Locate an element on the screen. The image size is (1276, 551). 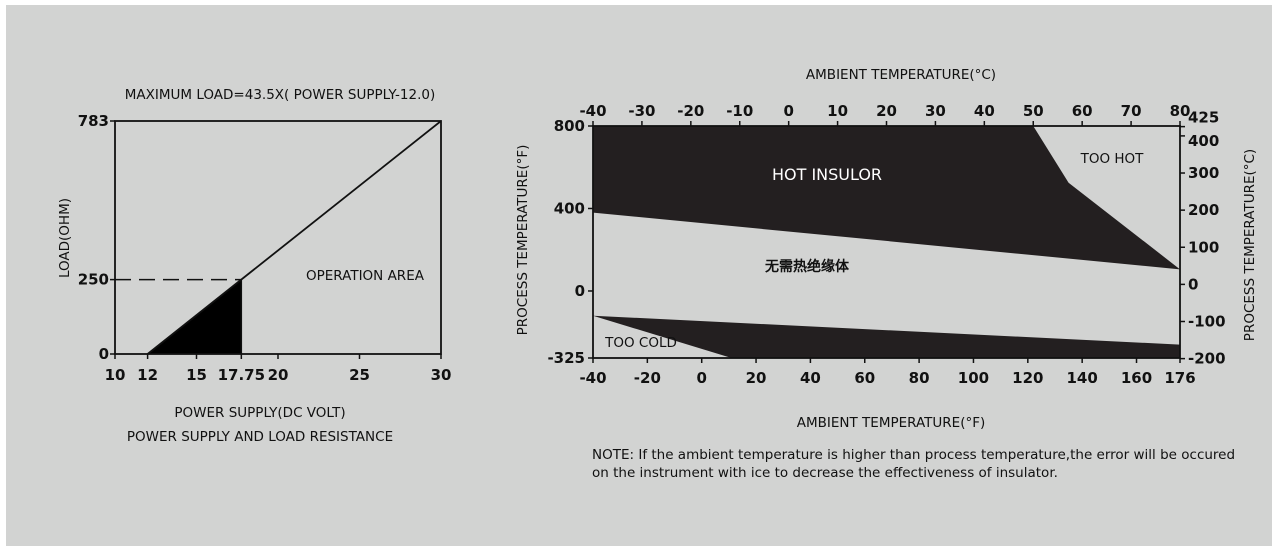
y-tick-label: -325 is located at coordinates (566, 358).